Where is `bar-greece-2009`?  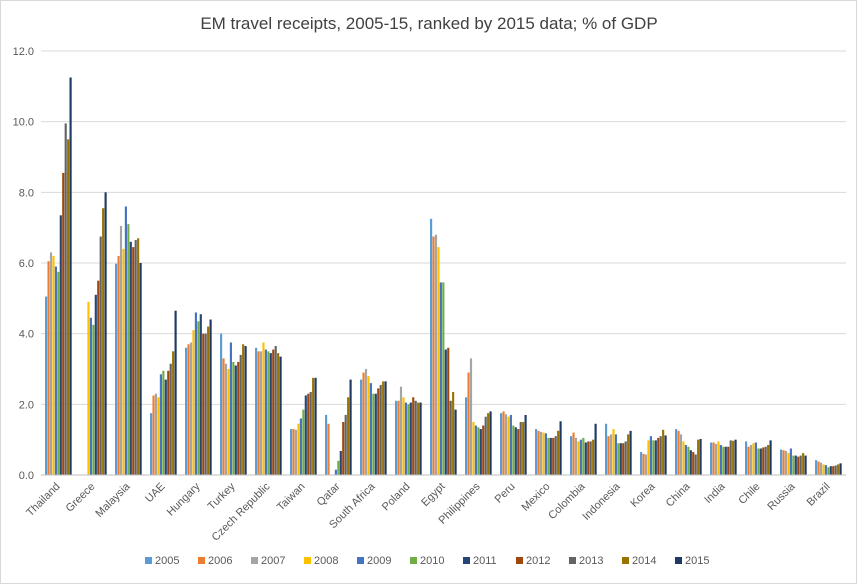 bar-greece-2009 is located at coordinates (90, 396).